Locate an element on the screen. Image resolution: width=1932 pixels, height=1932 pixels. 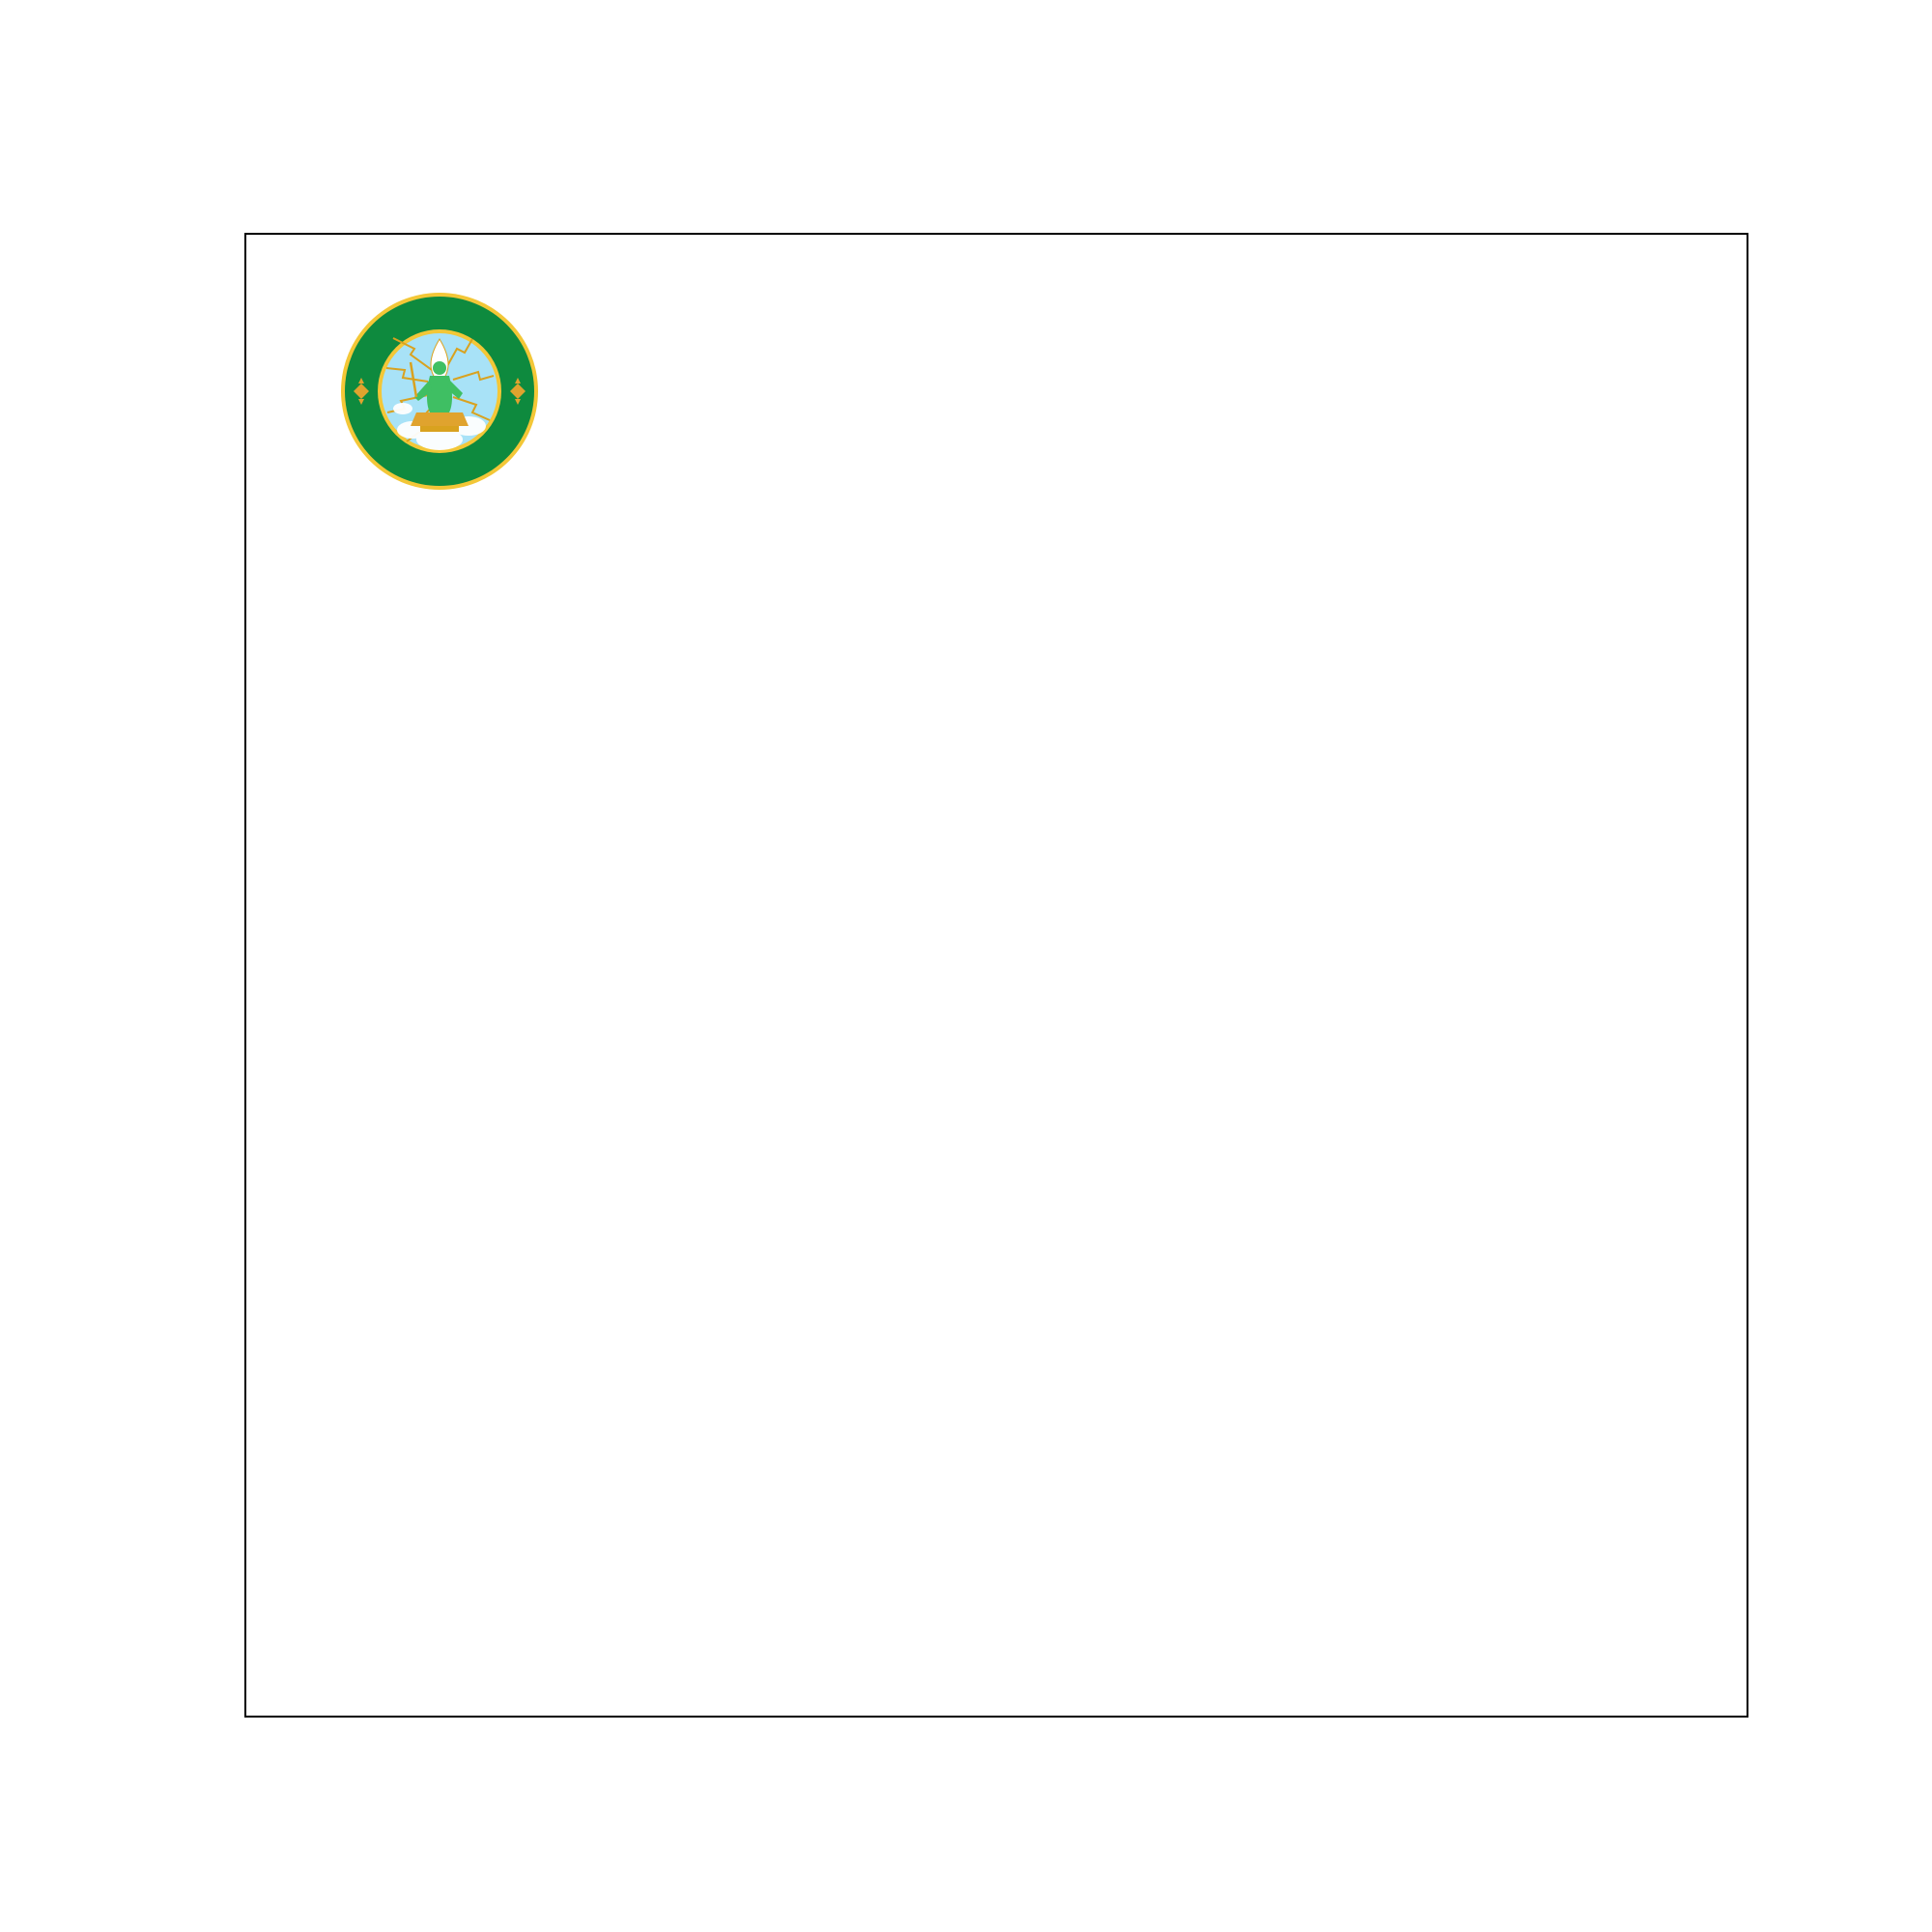
rainfall-colorbar is located at coordinates (1845, 976).